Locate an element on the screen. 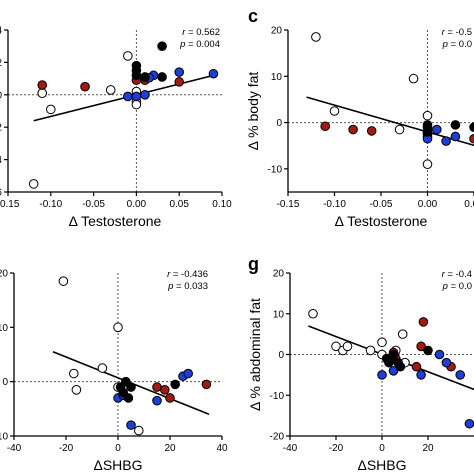 The image size is (474, 474). stat-r: r = -0.5 is located at coordinates (457, 32).